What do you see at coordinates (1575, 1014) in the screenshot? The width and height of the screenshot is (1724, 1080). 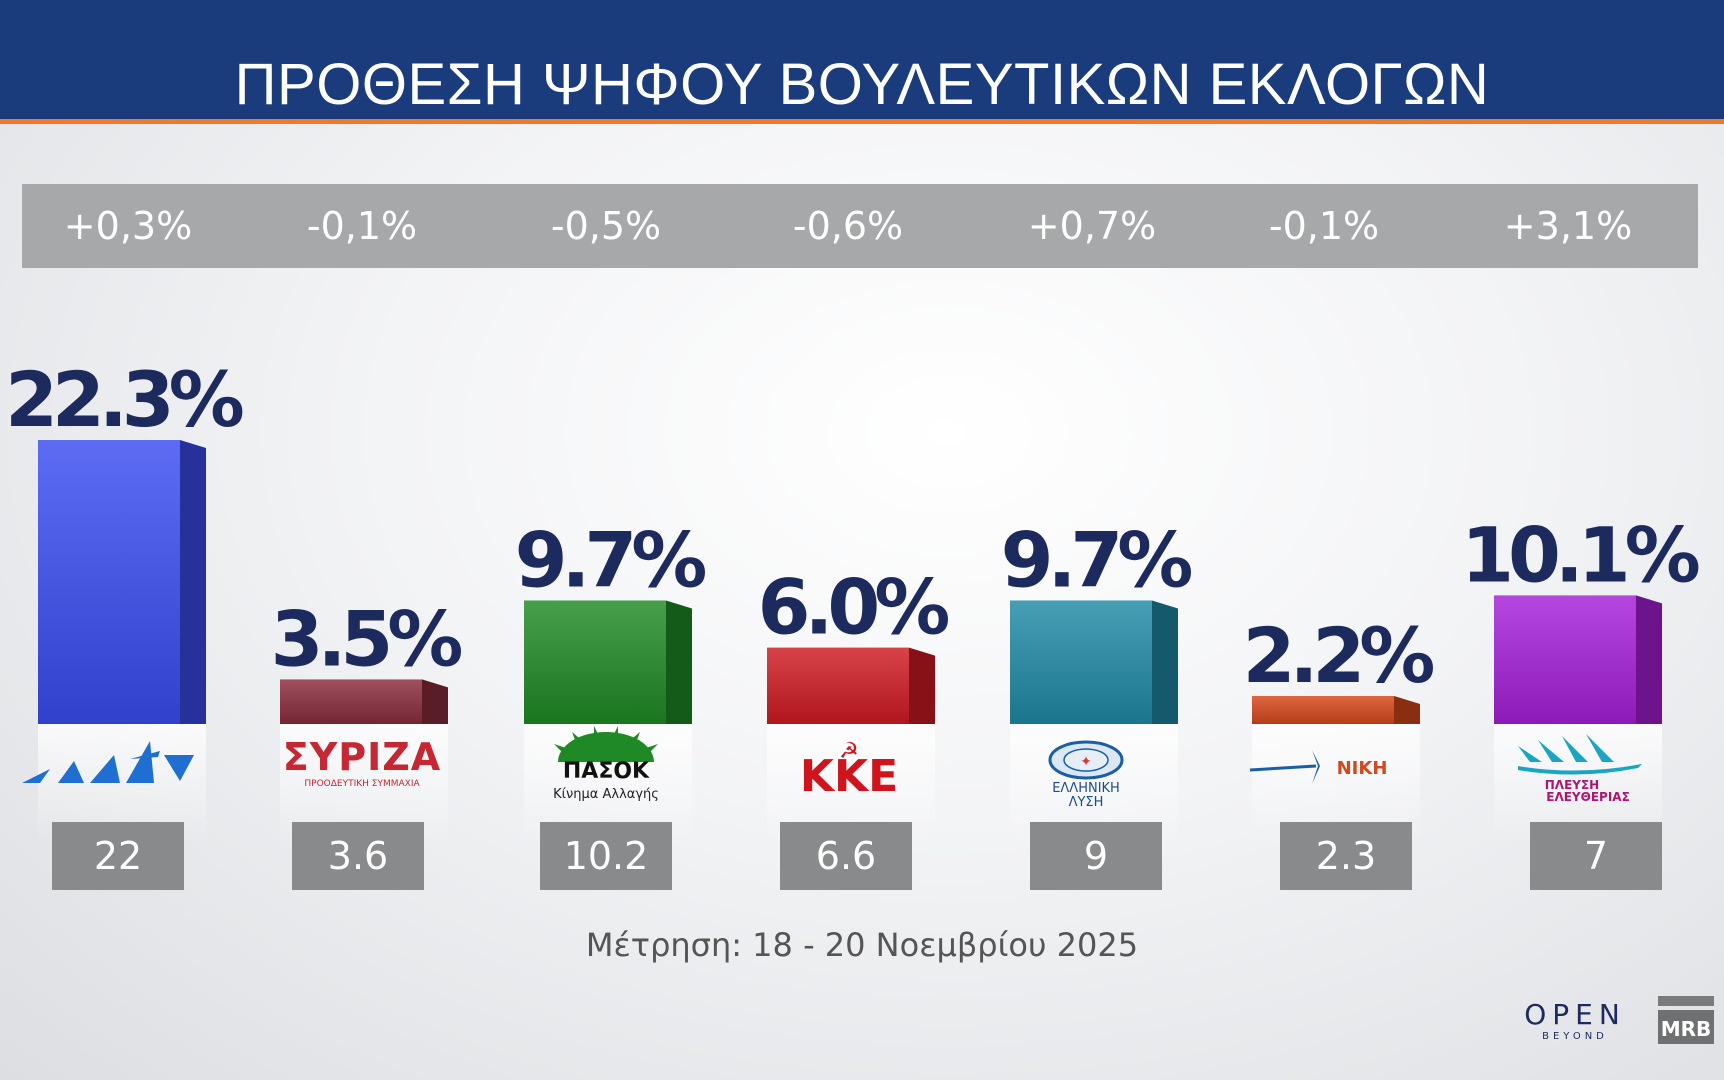 I see `open-logo-text: OPEN` at bounding box center [1575, 1014].